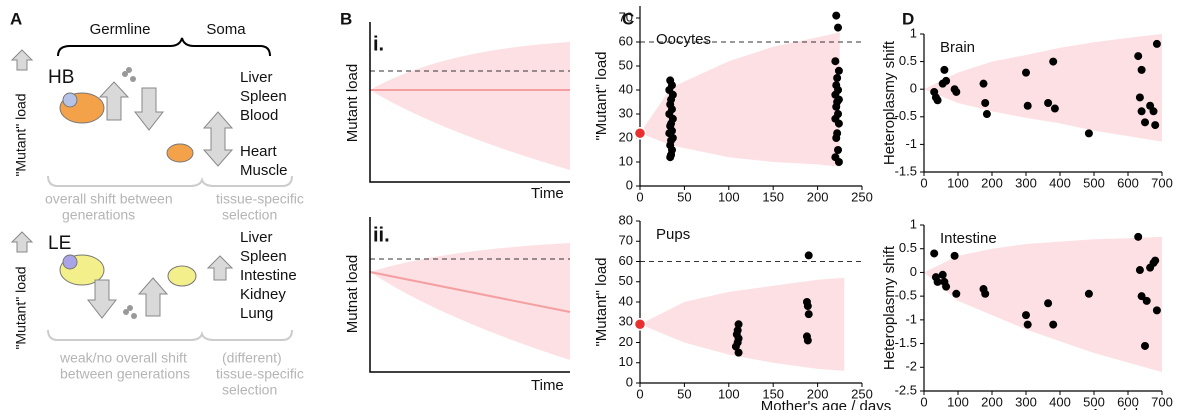 The height and width of the screenshot is (410, 1177). What do you see at coordinates (629, 381) in the screenshot?
I see `y-tick-label: 0` at bounding box center [629, 381].